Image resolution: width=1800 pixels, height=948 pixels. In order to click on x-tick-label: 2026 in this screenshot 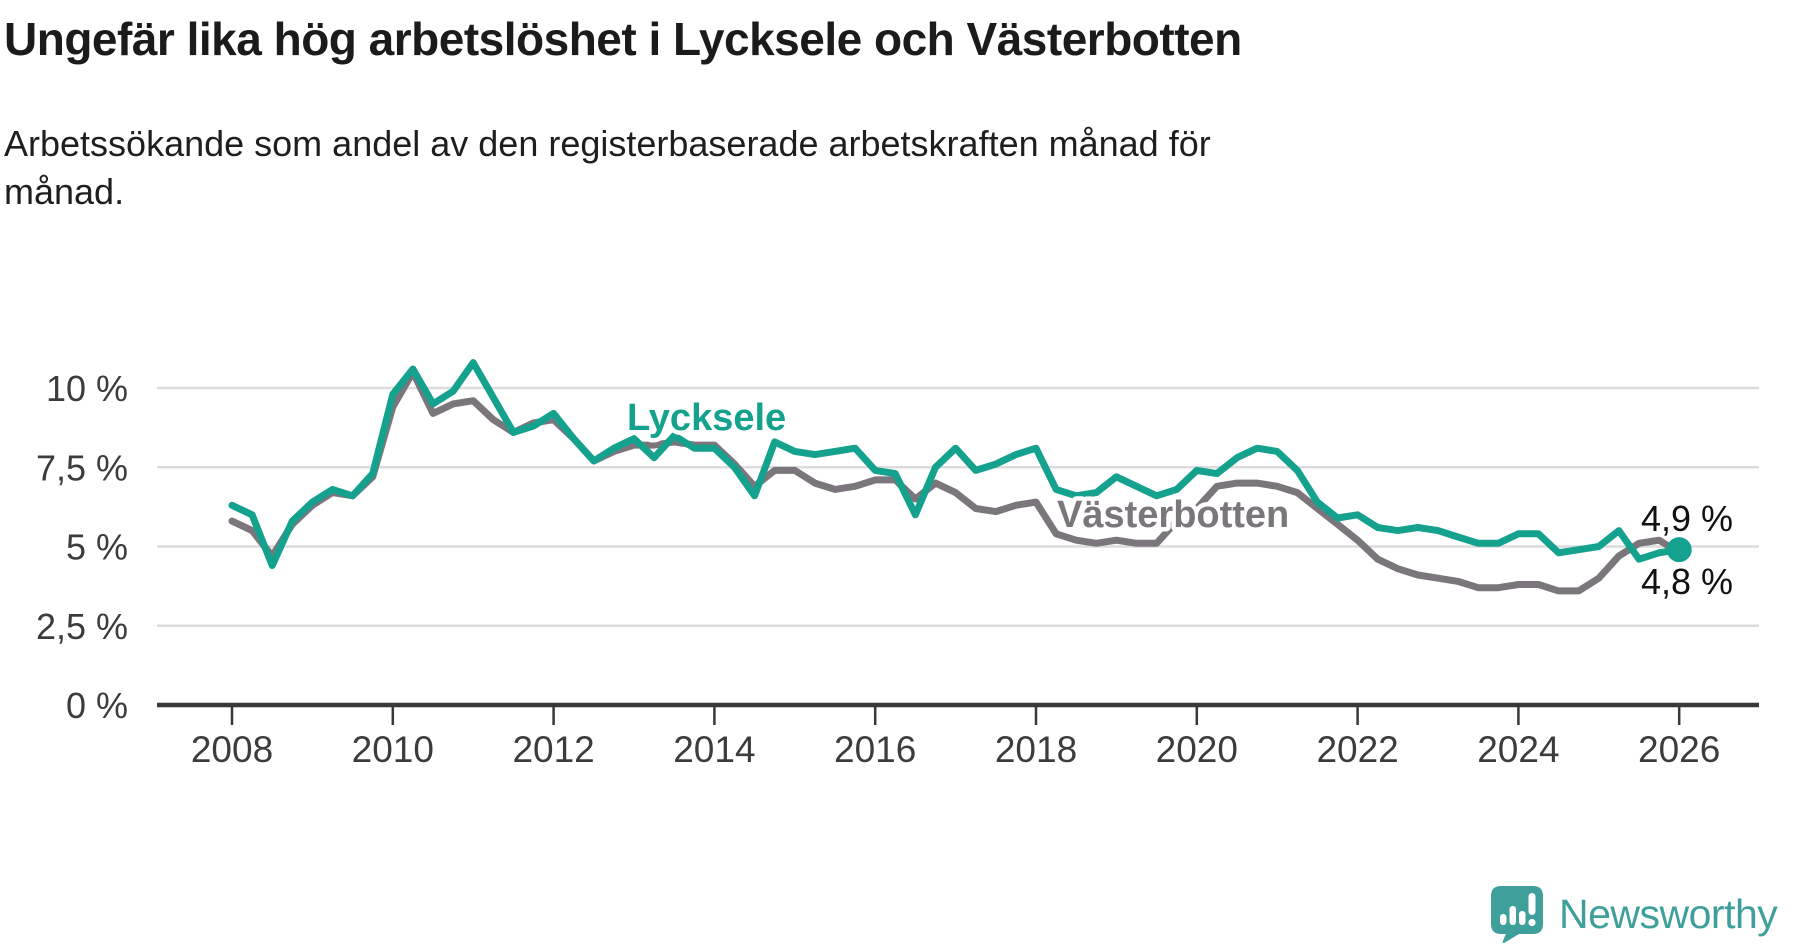, I will do `click(1679, 749)`.